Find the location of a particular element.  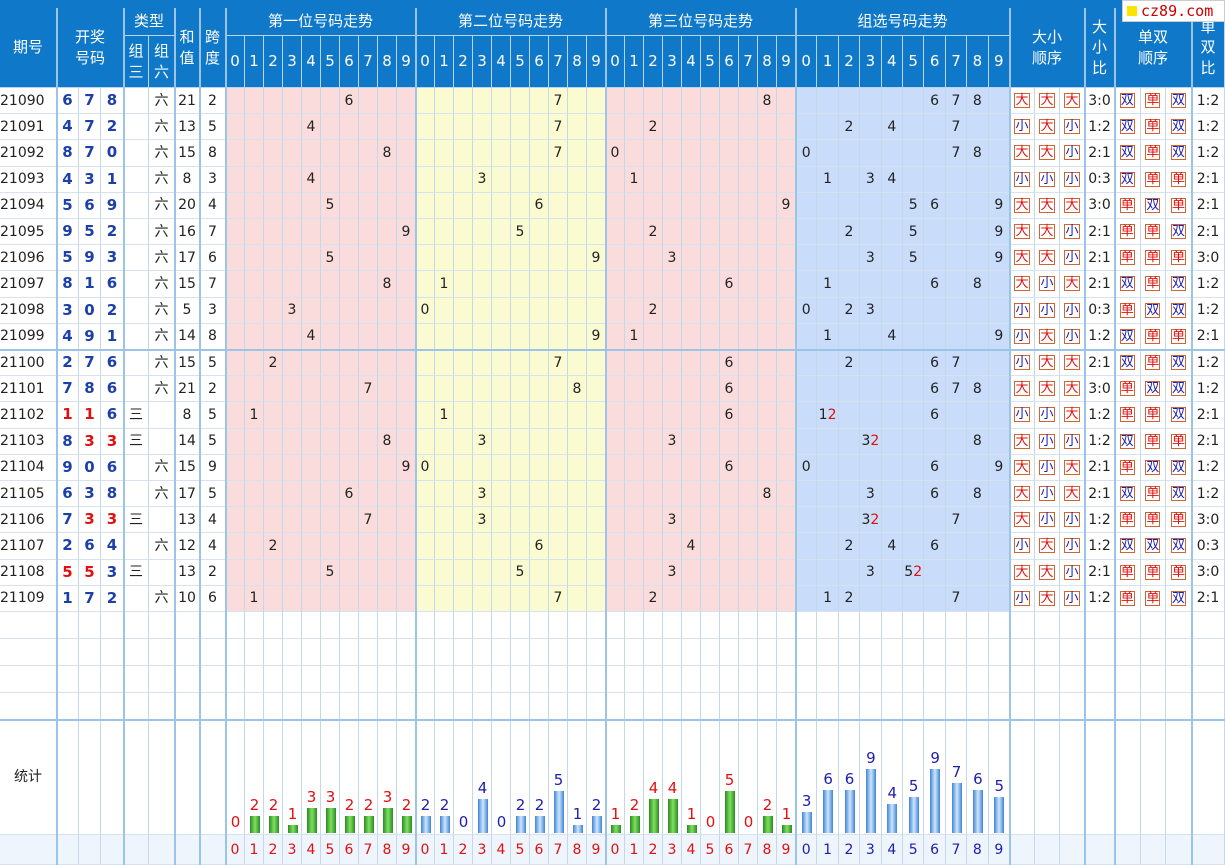

row-type-group3 is located at coordinates (136, 232).